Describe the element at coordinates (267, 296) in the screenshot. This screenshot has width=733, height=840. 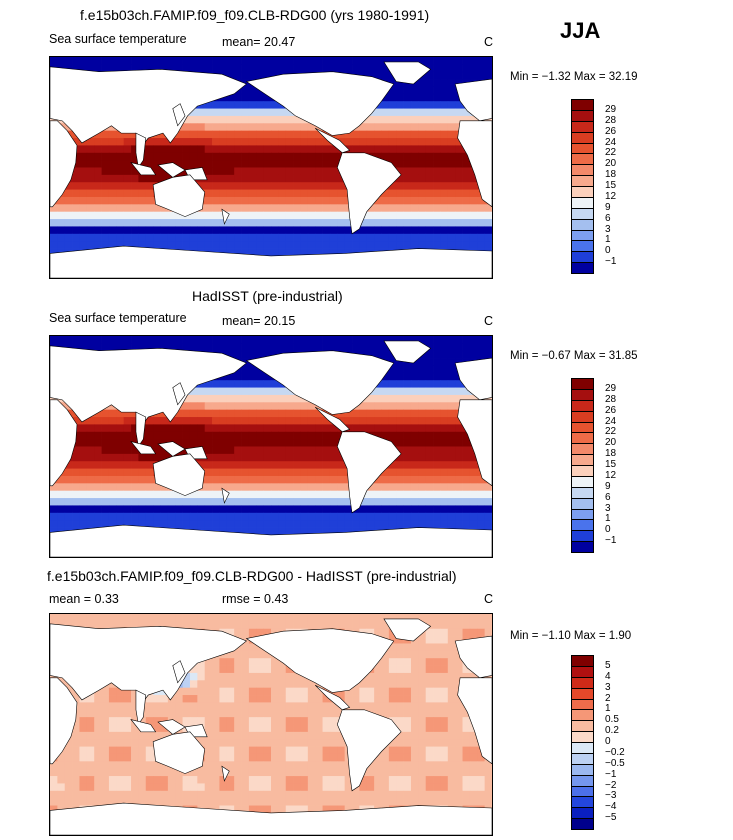
I see `panel-2-title: HadISST (pre-industrial)` at that location.